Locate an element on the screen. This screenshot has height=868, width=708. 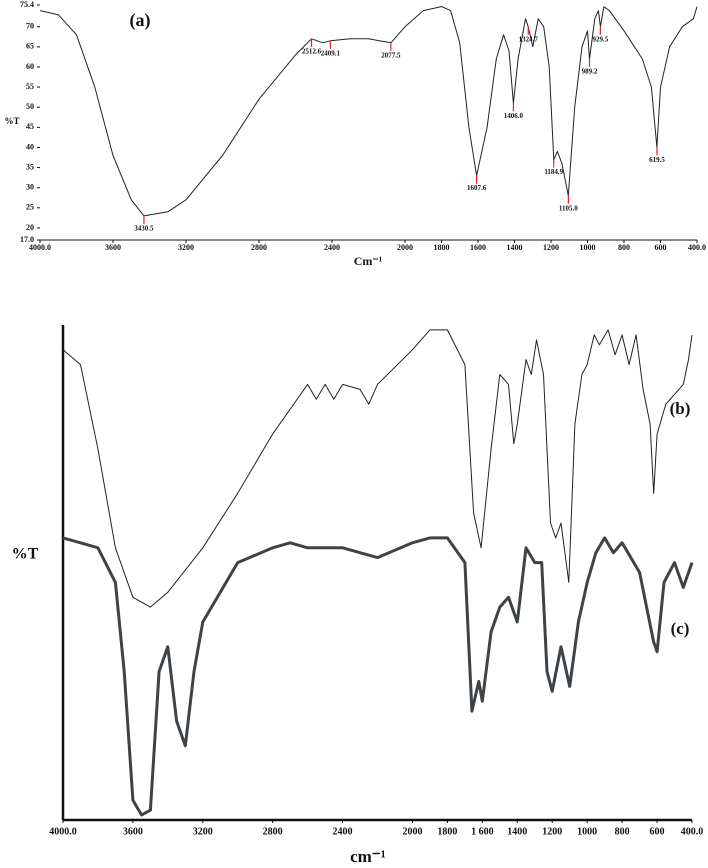
peak-label: 929.5 is located at coordinates (600, 39).